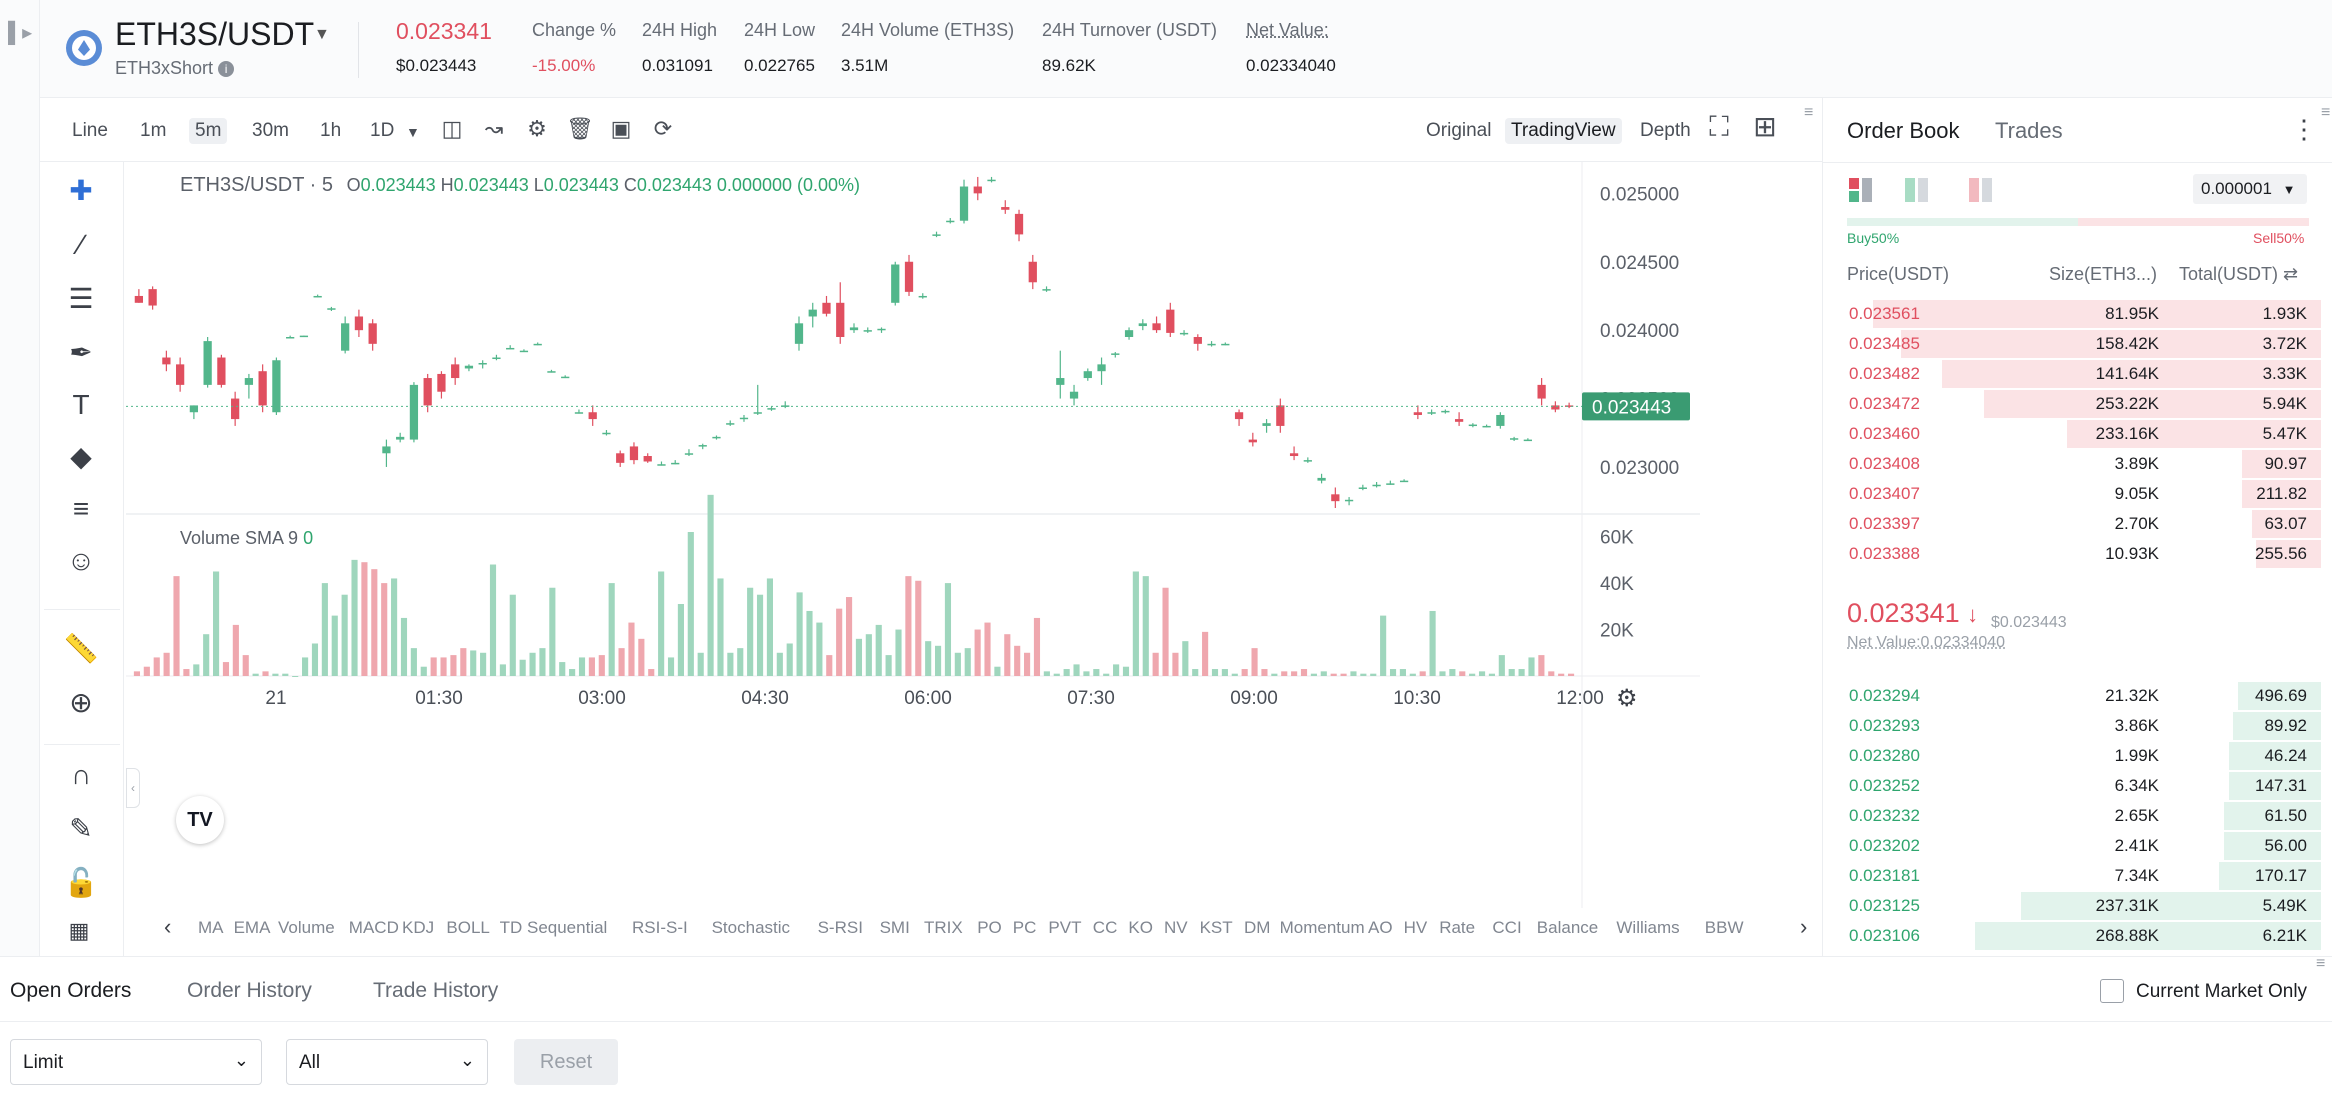 This screenshot has height=1102, width=2332. Describe the element at coordinates (249, 990) in the screenshot. I see `tab-order-history: Order History` at that location.